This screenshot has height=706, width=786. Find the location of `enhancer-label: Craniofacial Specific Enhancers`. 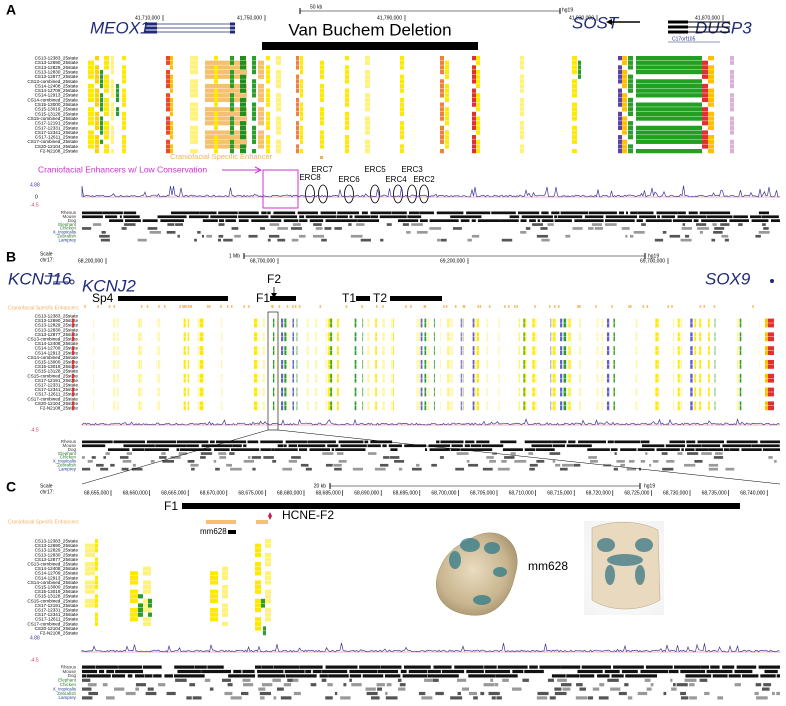

enhancer-label: Craniofacial Specific Enhancers is located at coordinates (43, 522).